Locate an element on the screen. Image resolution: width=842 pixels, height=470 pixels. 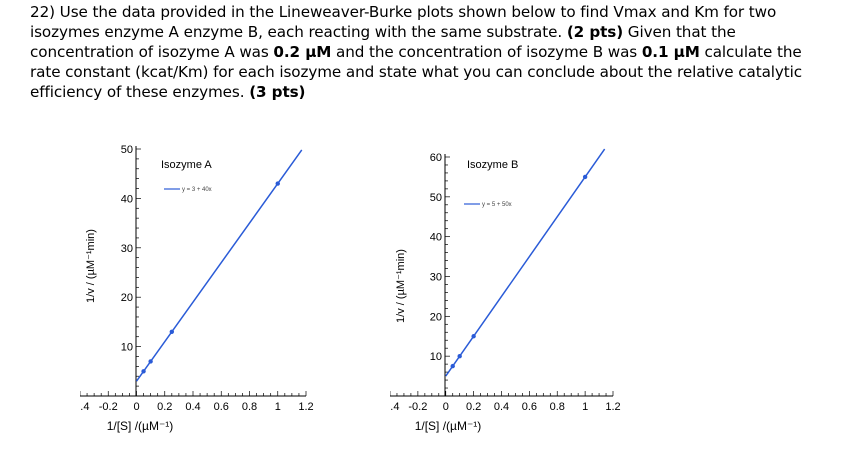
chart-title: Isozyme A is located at coordinates (186, 165).